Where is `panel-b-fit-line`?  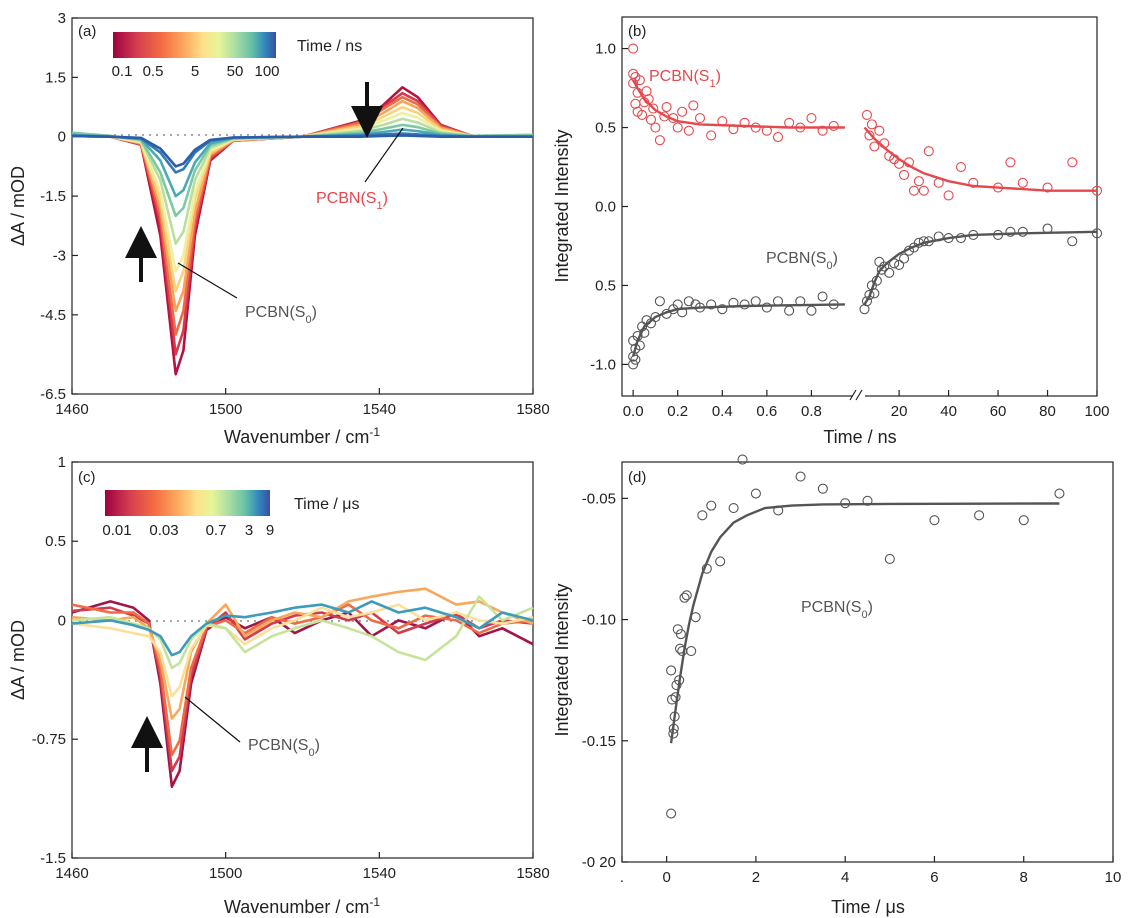
panel-b-fit-line is located at coordinates (980, 268).